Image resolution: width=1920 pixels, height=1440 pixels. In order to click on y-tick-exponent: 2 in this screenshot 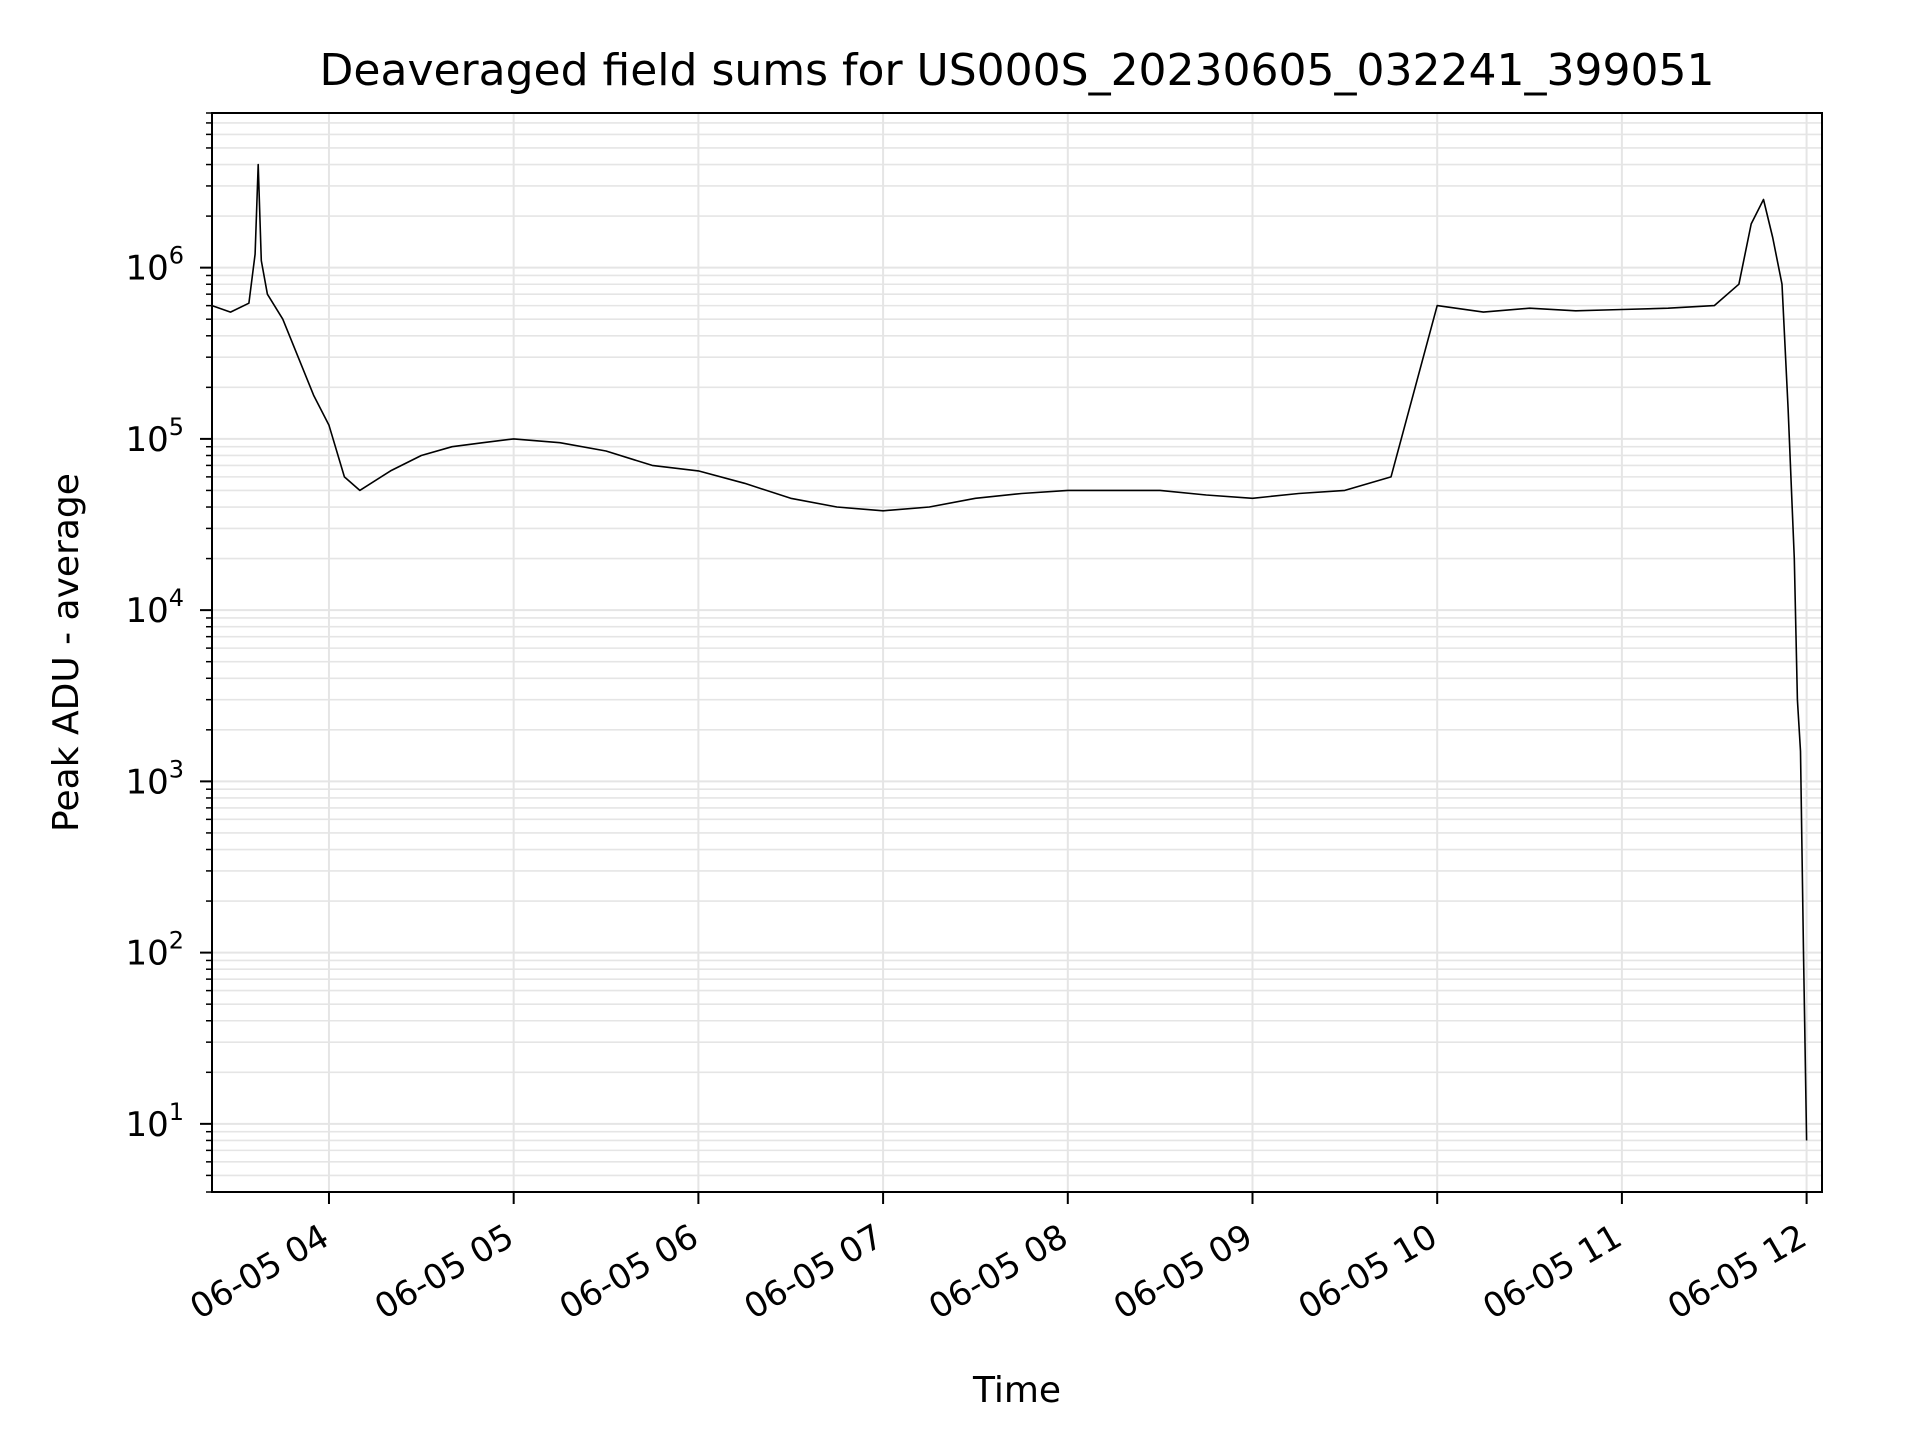, I will do `click(176, 941)`.